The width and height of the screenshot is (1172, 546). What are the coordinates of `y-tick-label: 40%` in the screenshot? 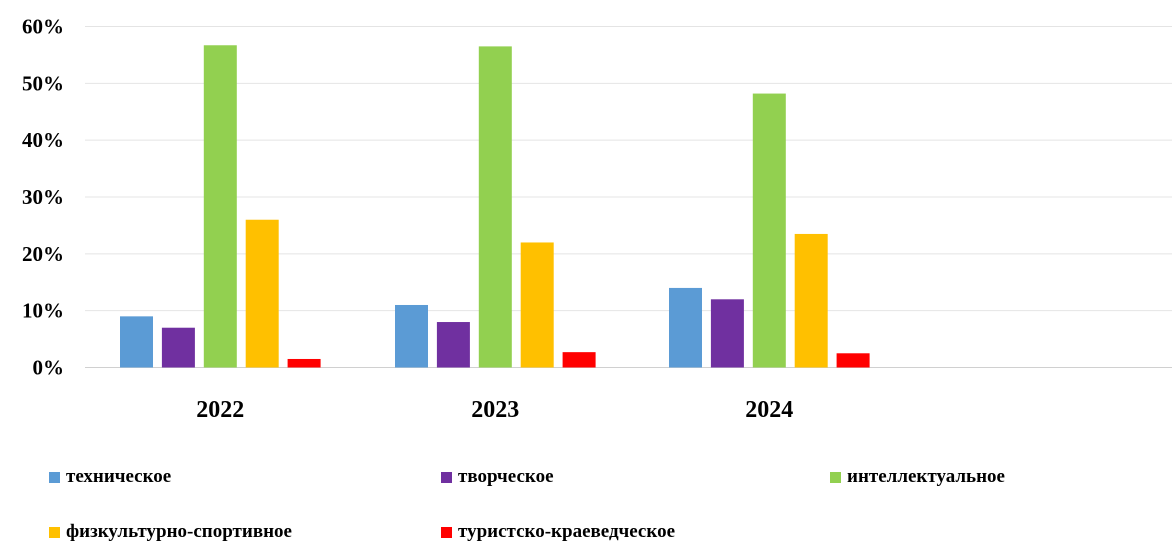 It's located at (43, 140).